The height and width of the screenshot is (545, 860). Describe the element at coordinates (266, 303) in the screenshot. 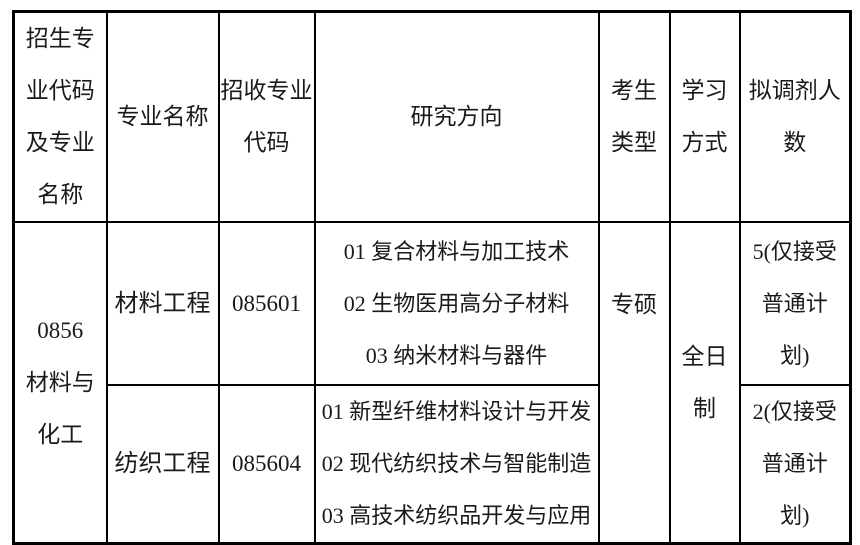

I see `major-code-cell: 085601` at that location.